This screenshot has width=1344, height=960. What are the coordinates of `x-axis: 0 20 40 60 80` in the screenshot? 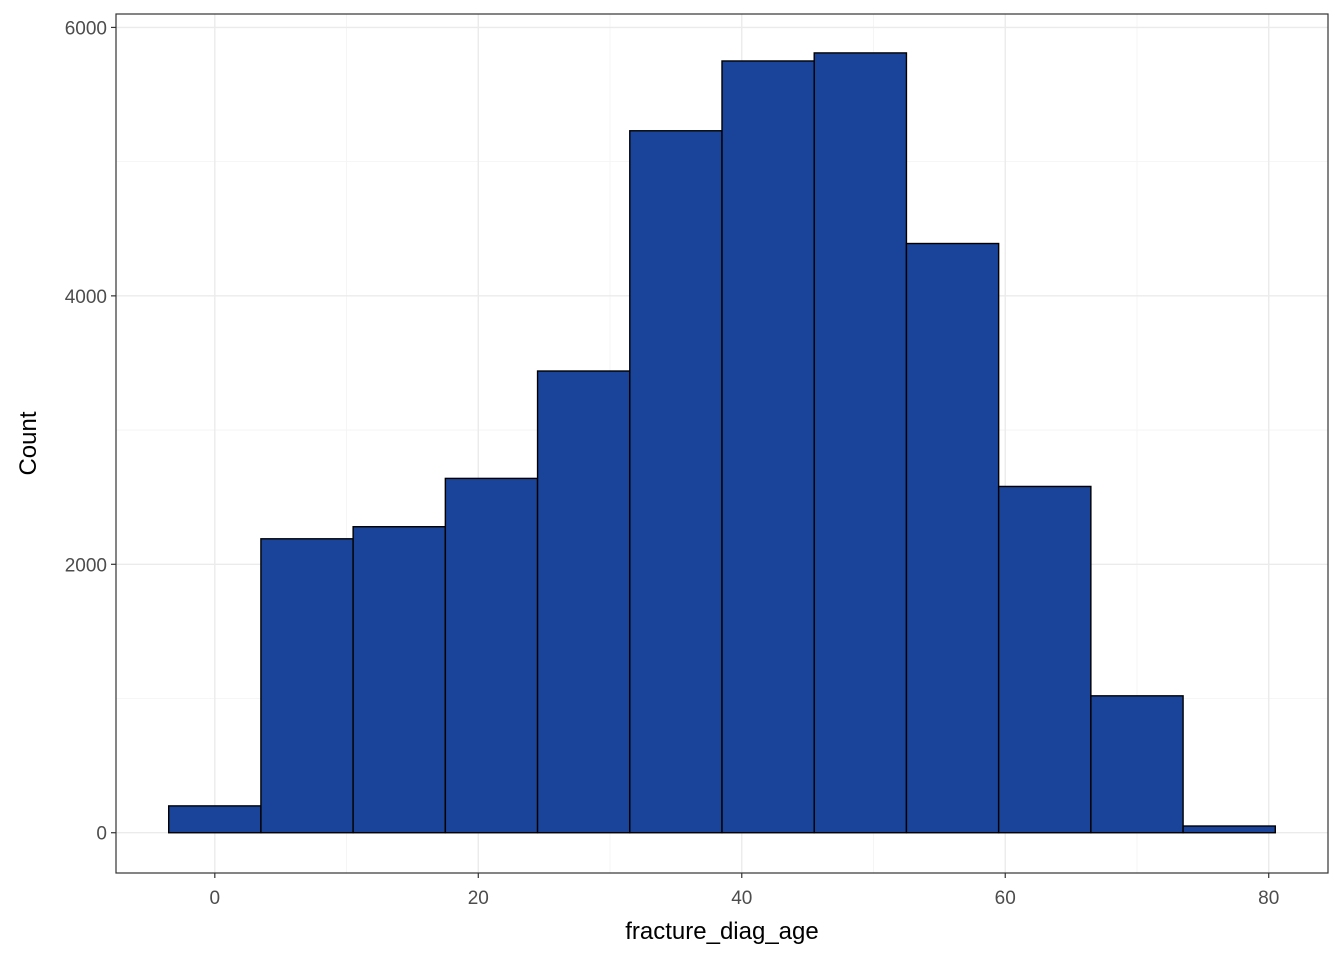 It's located at (744, 891).